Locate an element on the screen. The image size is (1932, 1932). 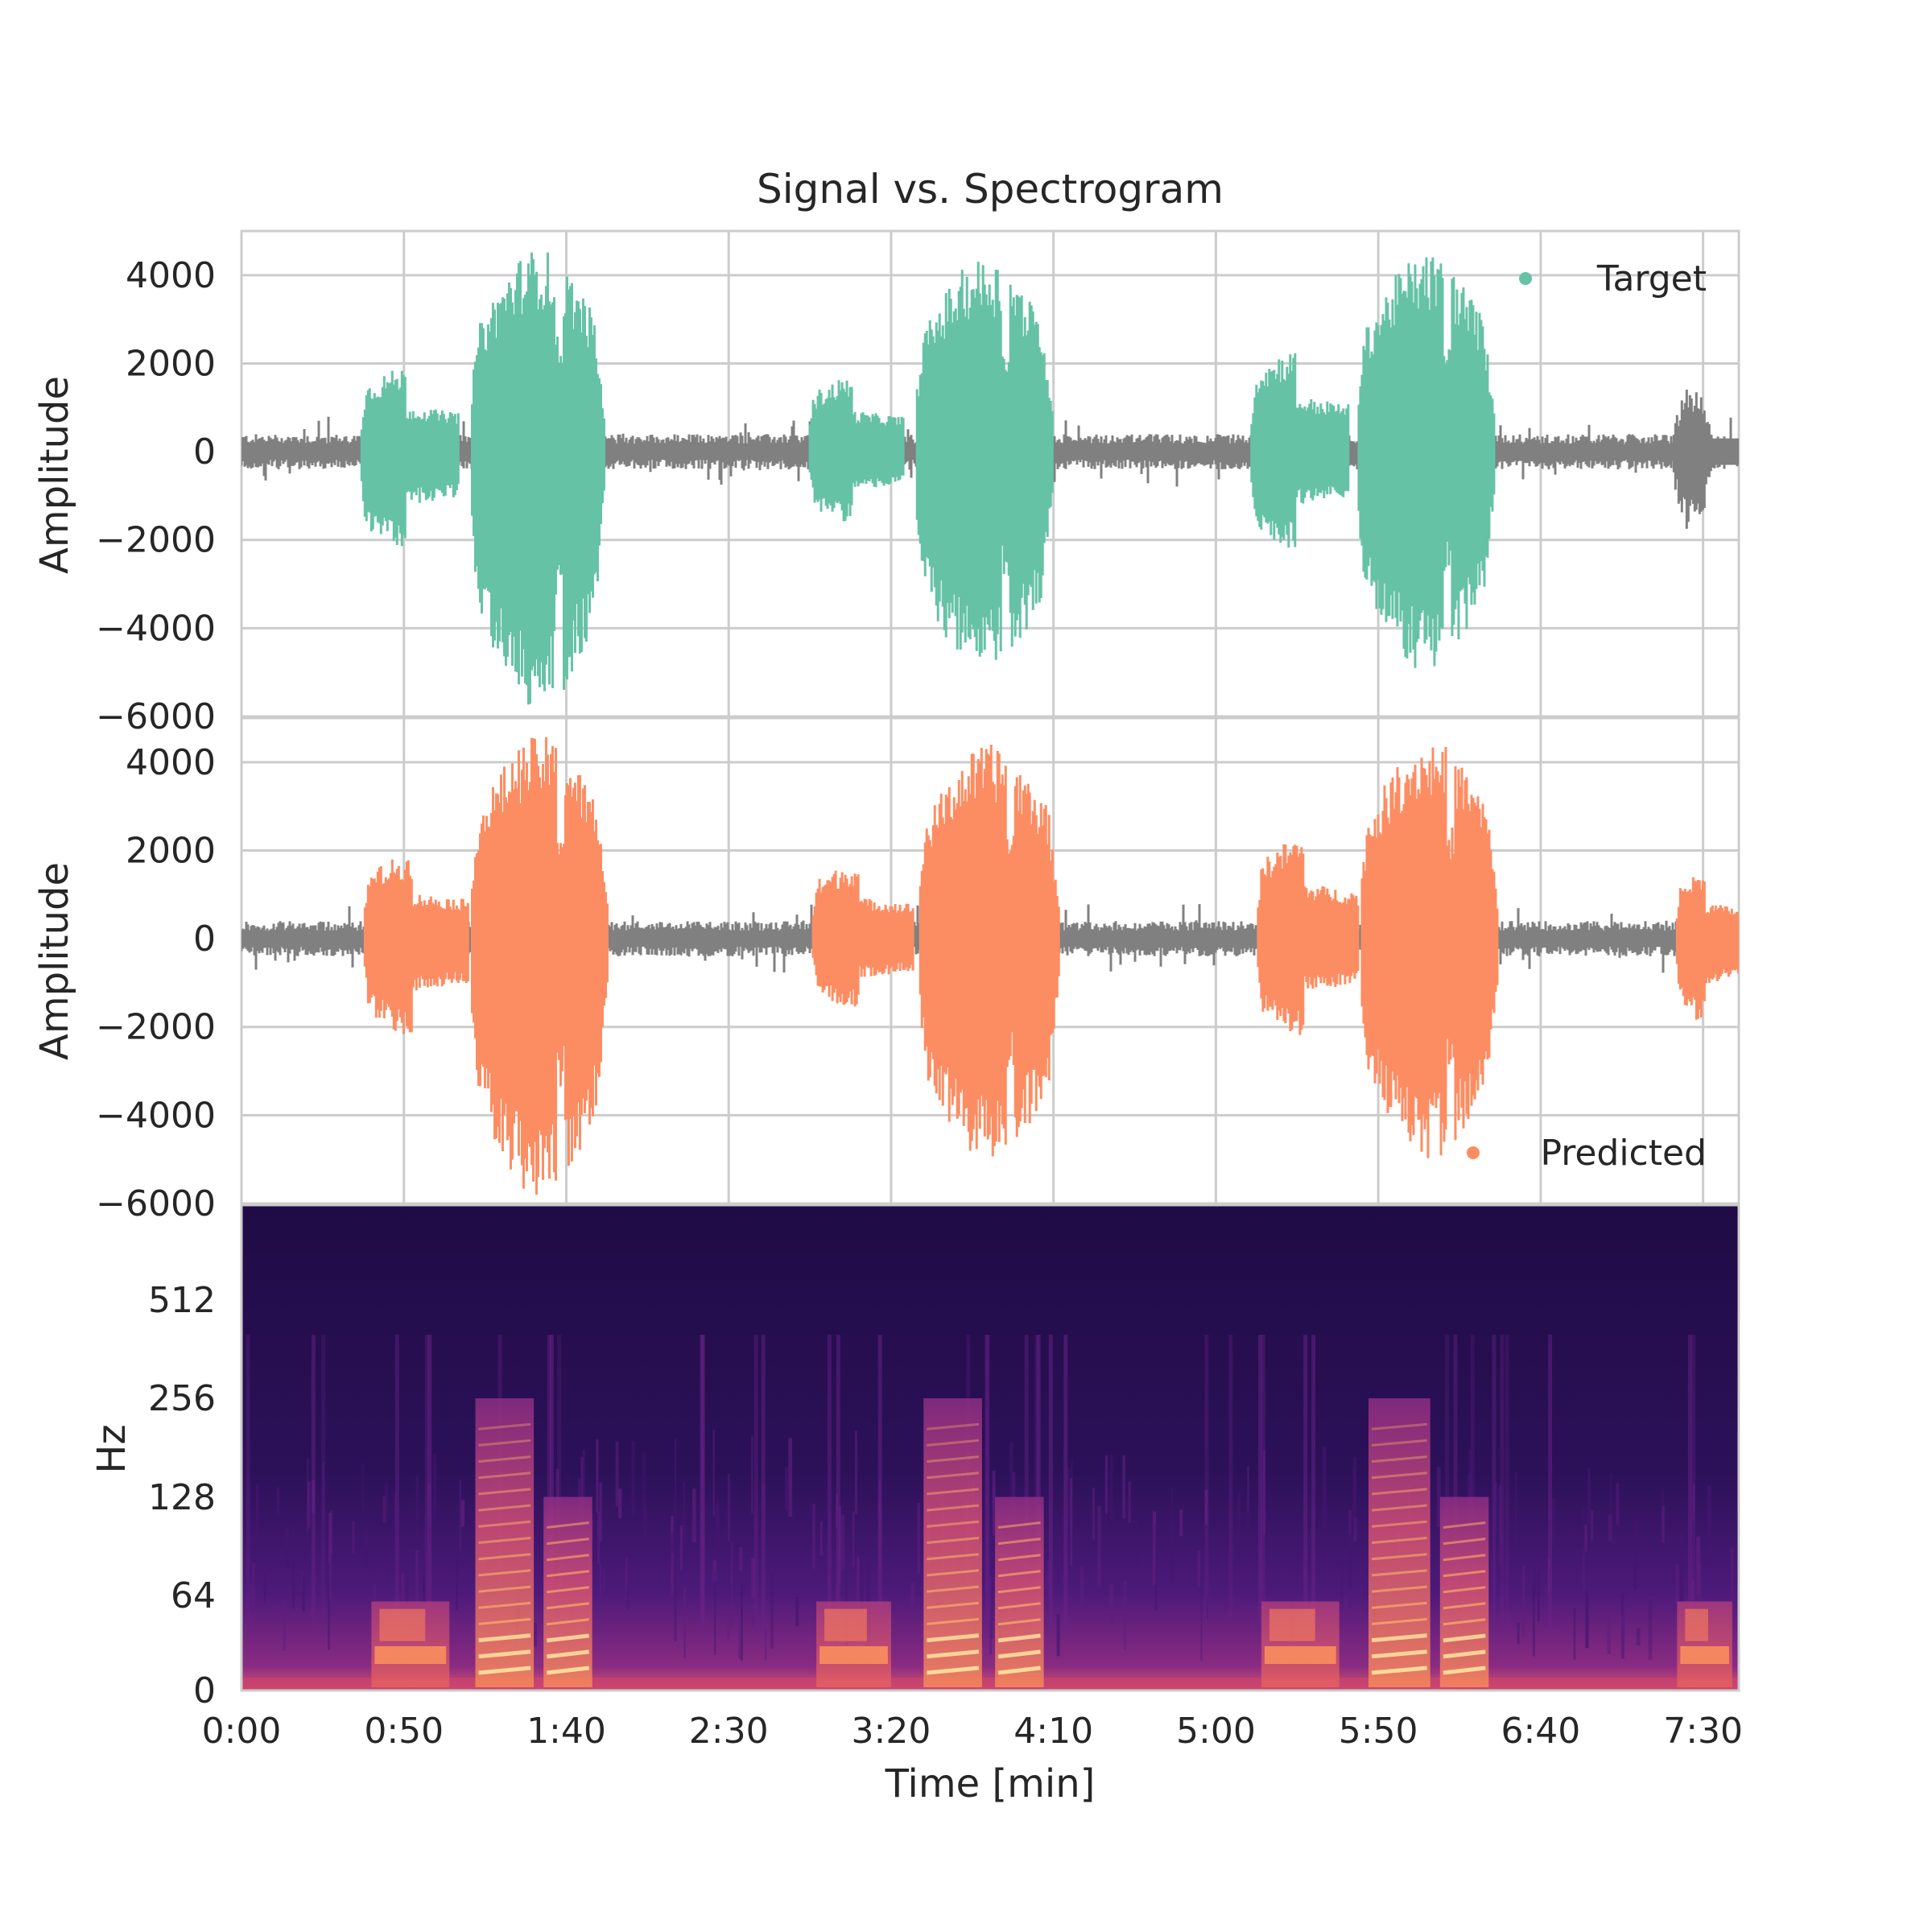
spectrogram-ylabel: Hz is located at coordinates (111, 1448).